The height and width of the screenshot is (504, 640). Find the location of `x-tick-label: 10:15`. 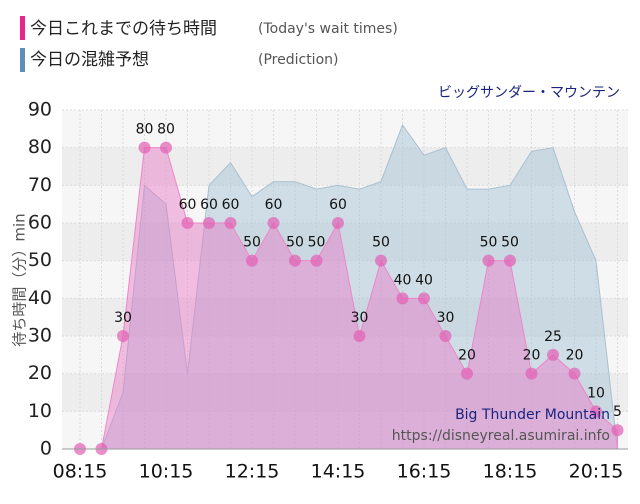

x-tick-label: 10:15 is located at coordinates (166, 472).